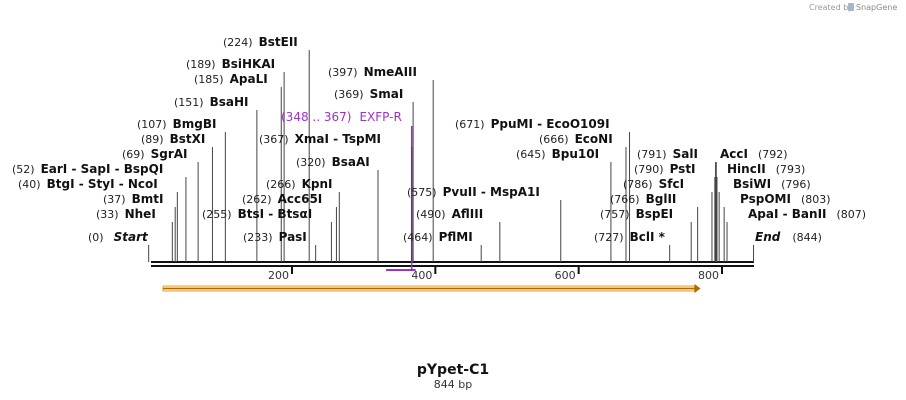 This screenshot has width=906, height=400. What do you see at coordinates (368, 94) in the screenshot?
I see `label-smai: (369) SmaI` at bounding box center [368, 94].